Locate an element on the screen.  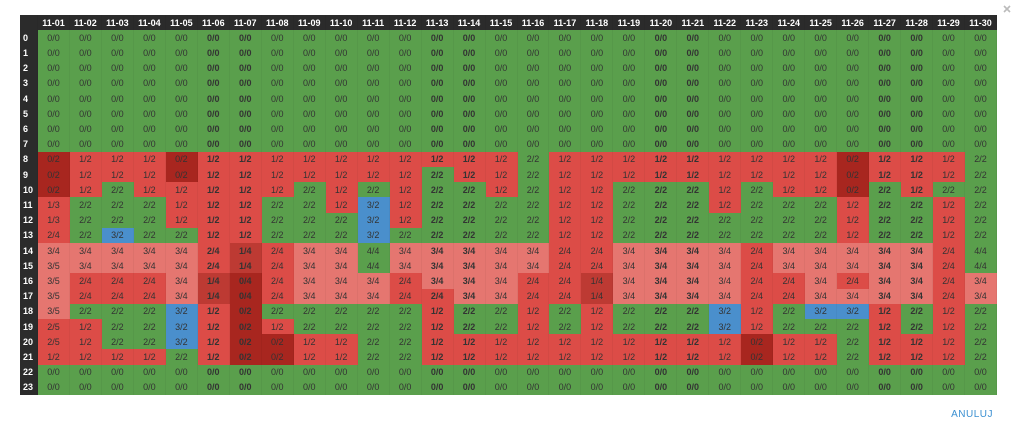
column-header: 11-04 is located at coordinates (149, 23).